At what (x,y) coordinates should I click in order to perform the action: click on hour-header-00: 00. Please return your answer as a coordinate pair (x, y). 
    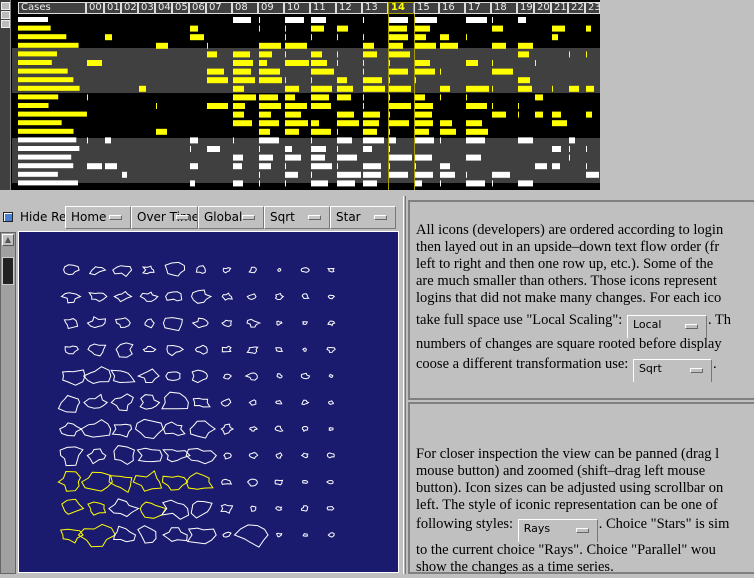
    Looking at the image, I should click on (95, 8).